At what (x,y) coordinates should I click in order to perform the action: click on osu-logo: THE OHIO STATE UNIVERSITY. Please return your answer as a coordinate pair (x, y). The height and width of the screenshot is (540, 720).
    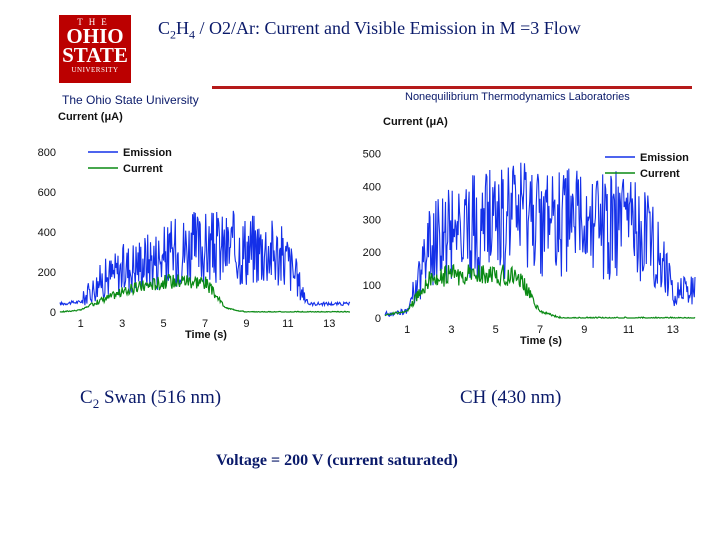
    Looking at the image, I should click on (95, 49).